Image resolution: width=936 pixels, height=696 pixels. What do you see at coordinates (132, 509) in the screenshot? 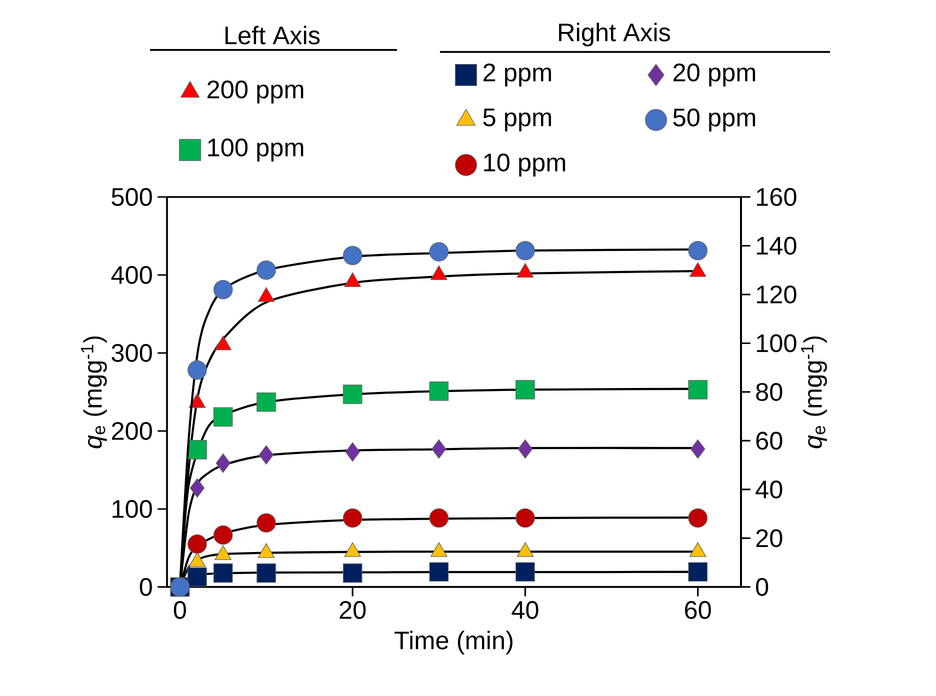
I see `y-tick-label: 100` at bounding box center [132, 509].